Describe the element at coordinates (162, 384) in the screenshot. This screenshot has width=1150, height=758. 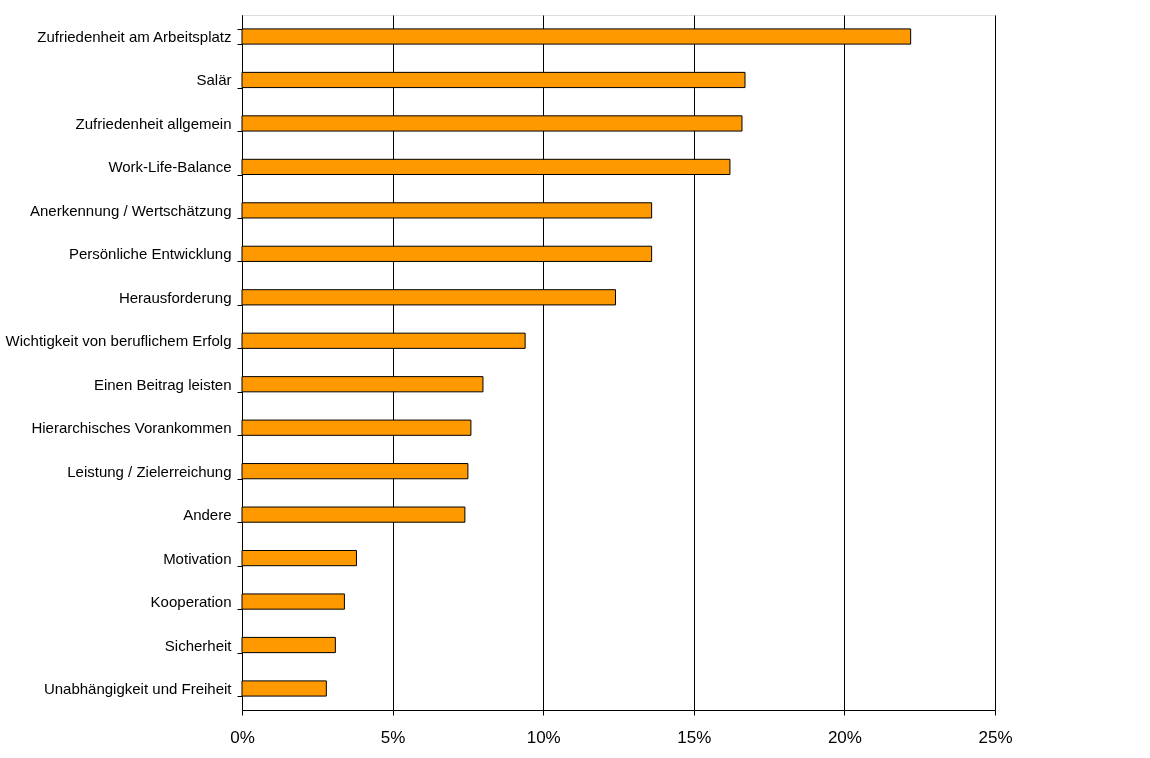
I see `y-tick-label: Einen Beitrag leisten` at that location.